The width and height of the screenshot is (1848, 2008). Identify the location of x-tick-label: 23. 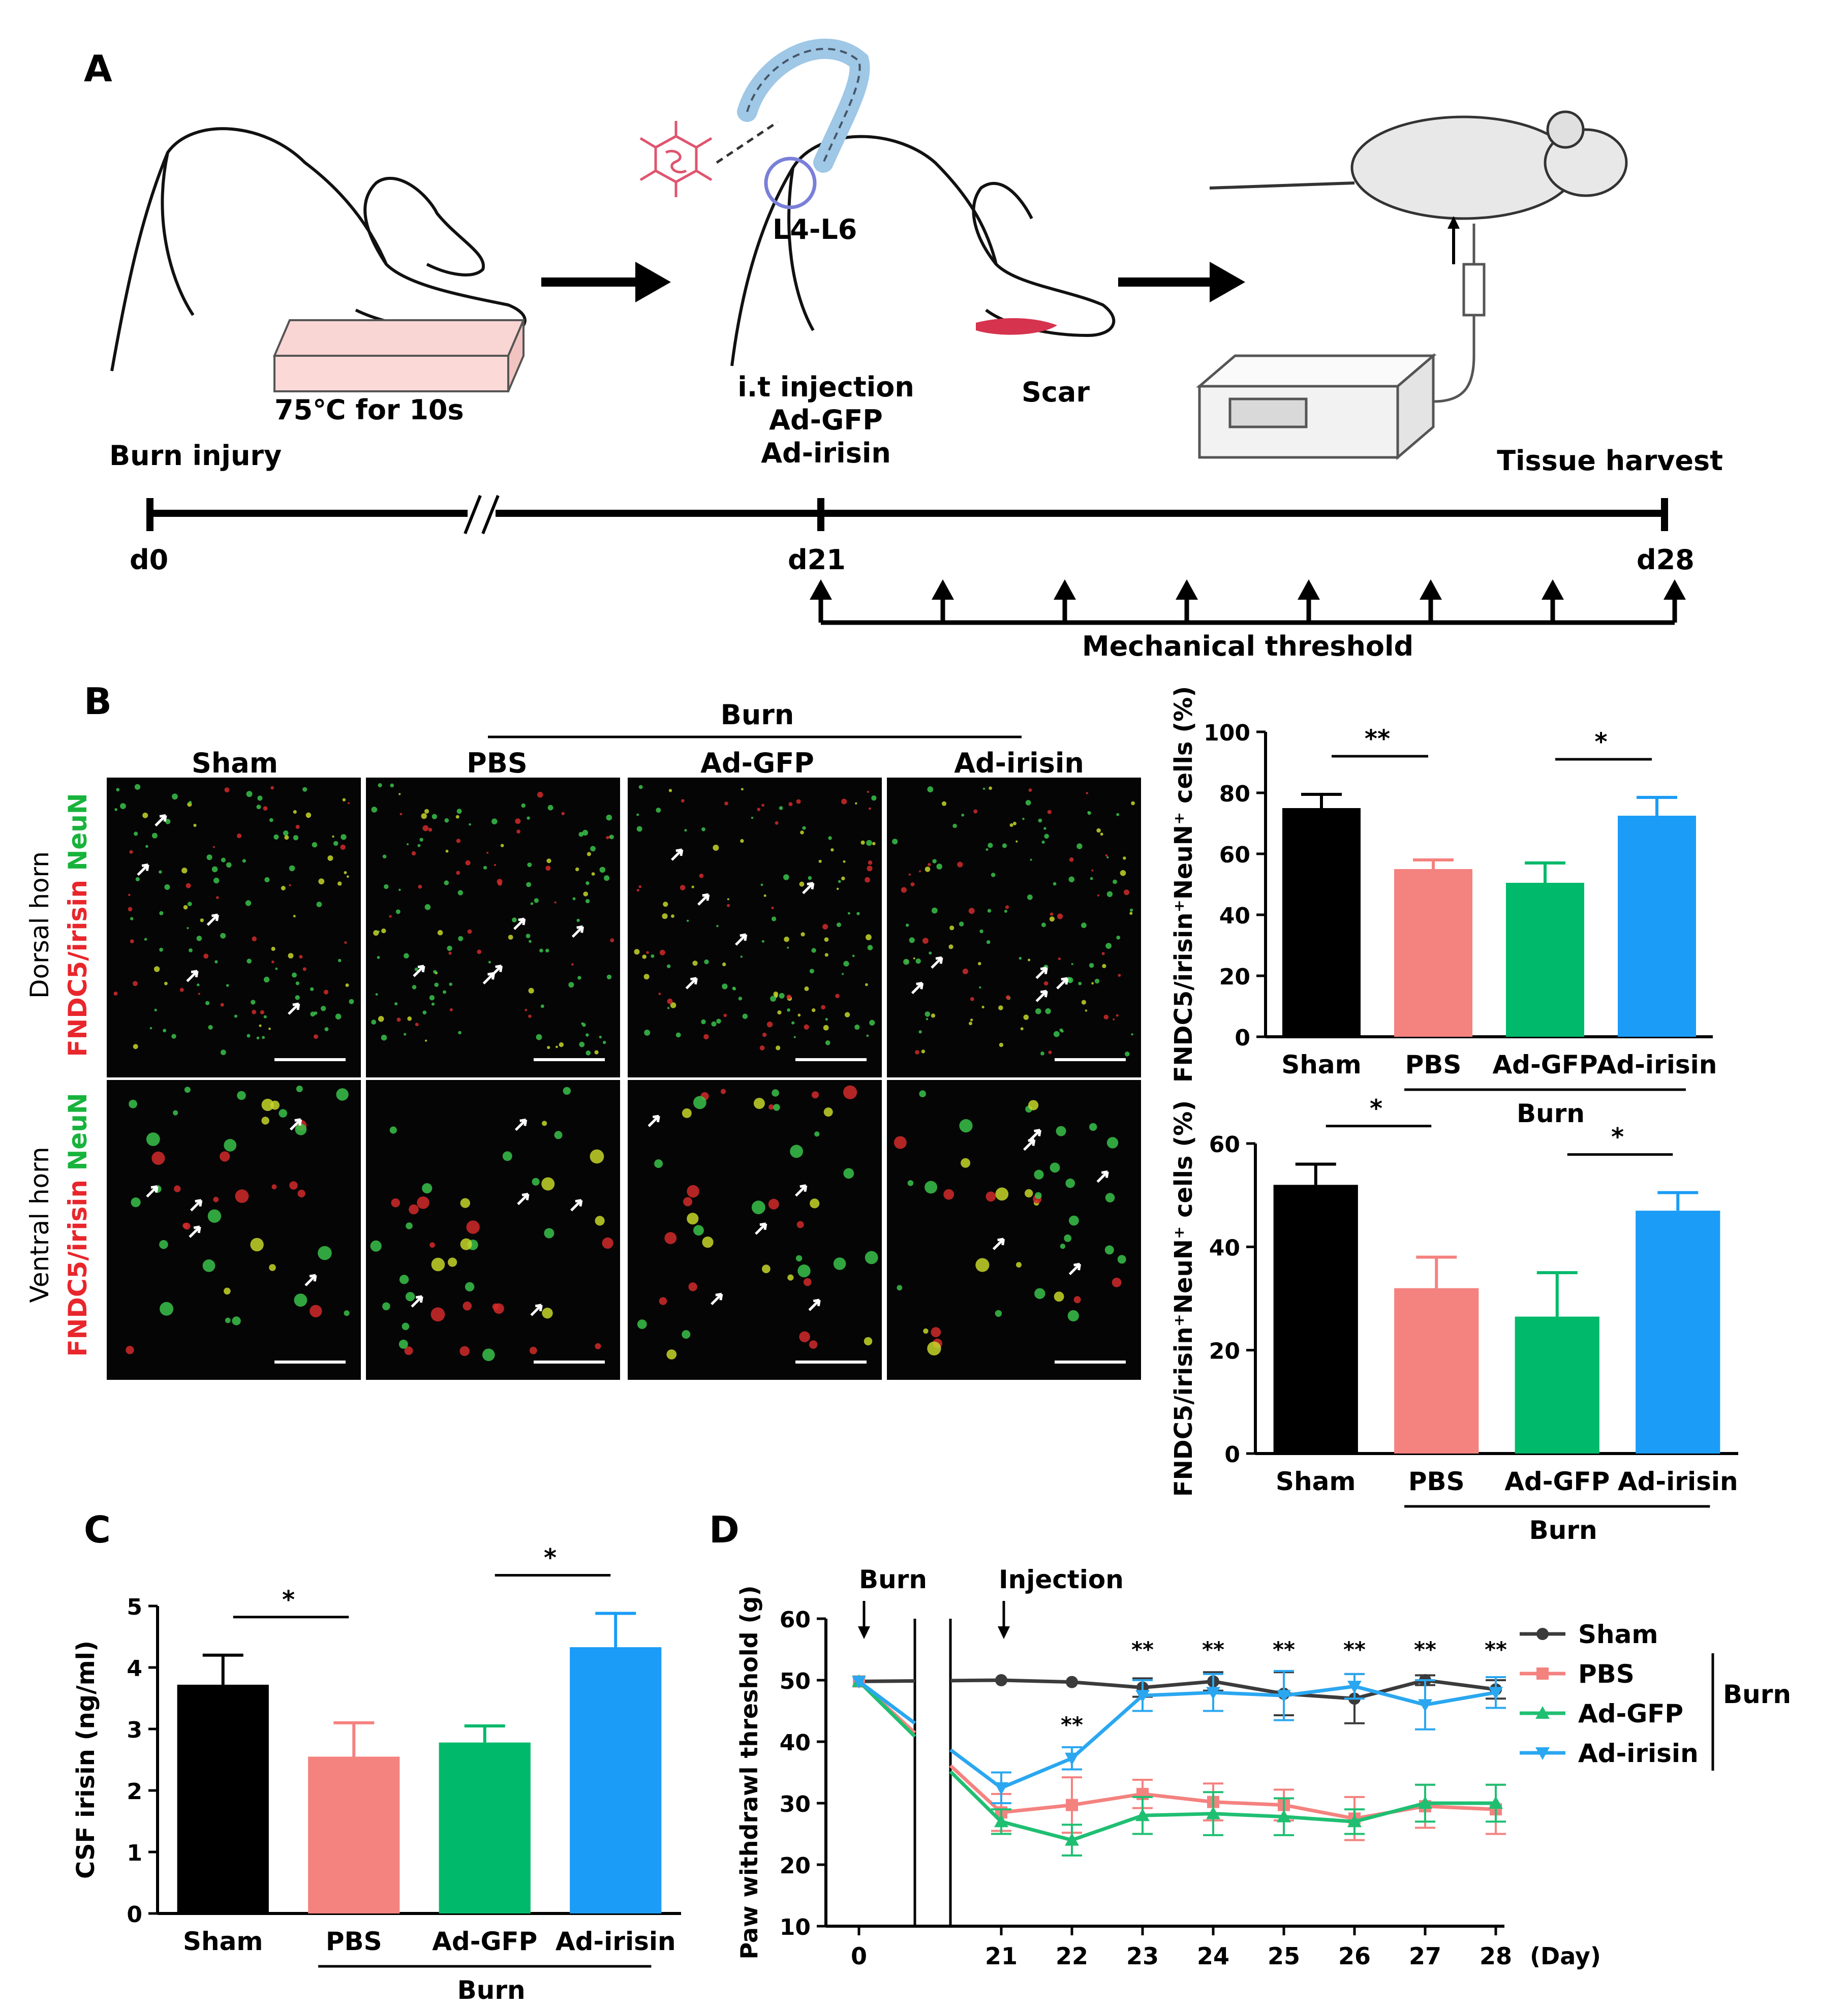
(1142, 1956).